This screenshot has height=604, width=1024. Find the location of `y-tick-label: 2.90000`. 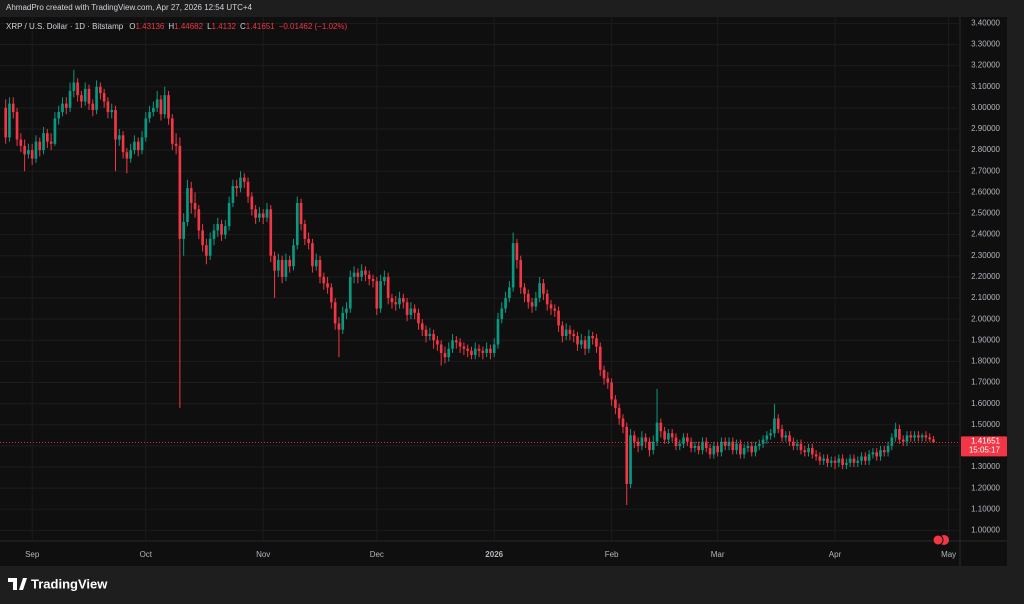

y-tick-label: 2.90000 is located at coordinates (985, 128).